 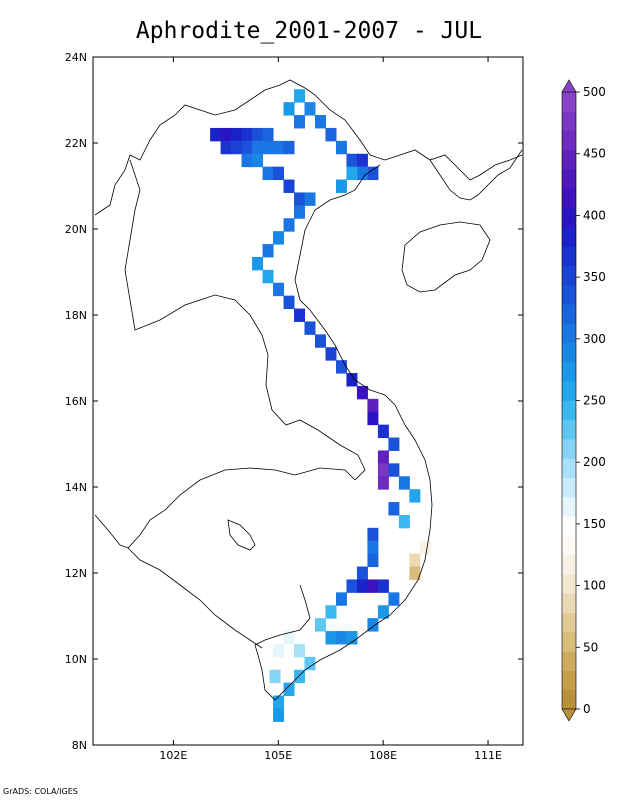 I want to click on colorbar-label: 250, so click(x=594, y=401).